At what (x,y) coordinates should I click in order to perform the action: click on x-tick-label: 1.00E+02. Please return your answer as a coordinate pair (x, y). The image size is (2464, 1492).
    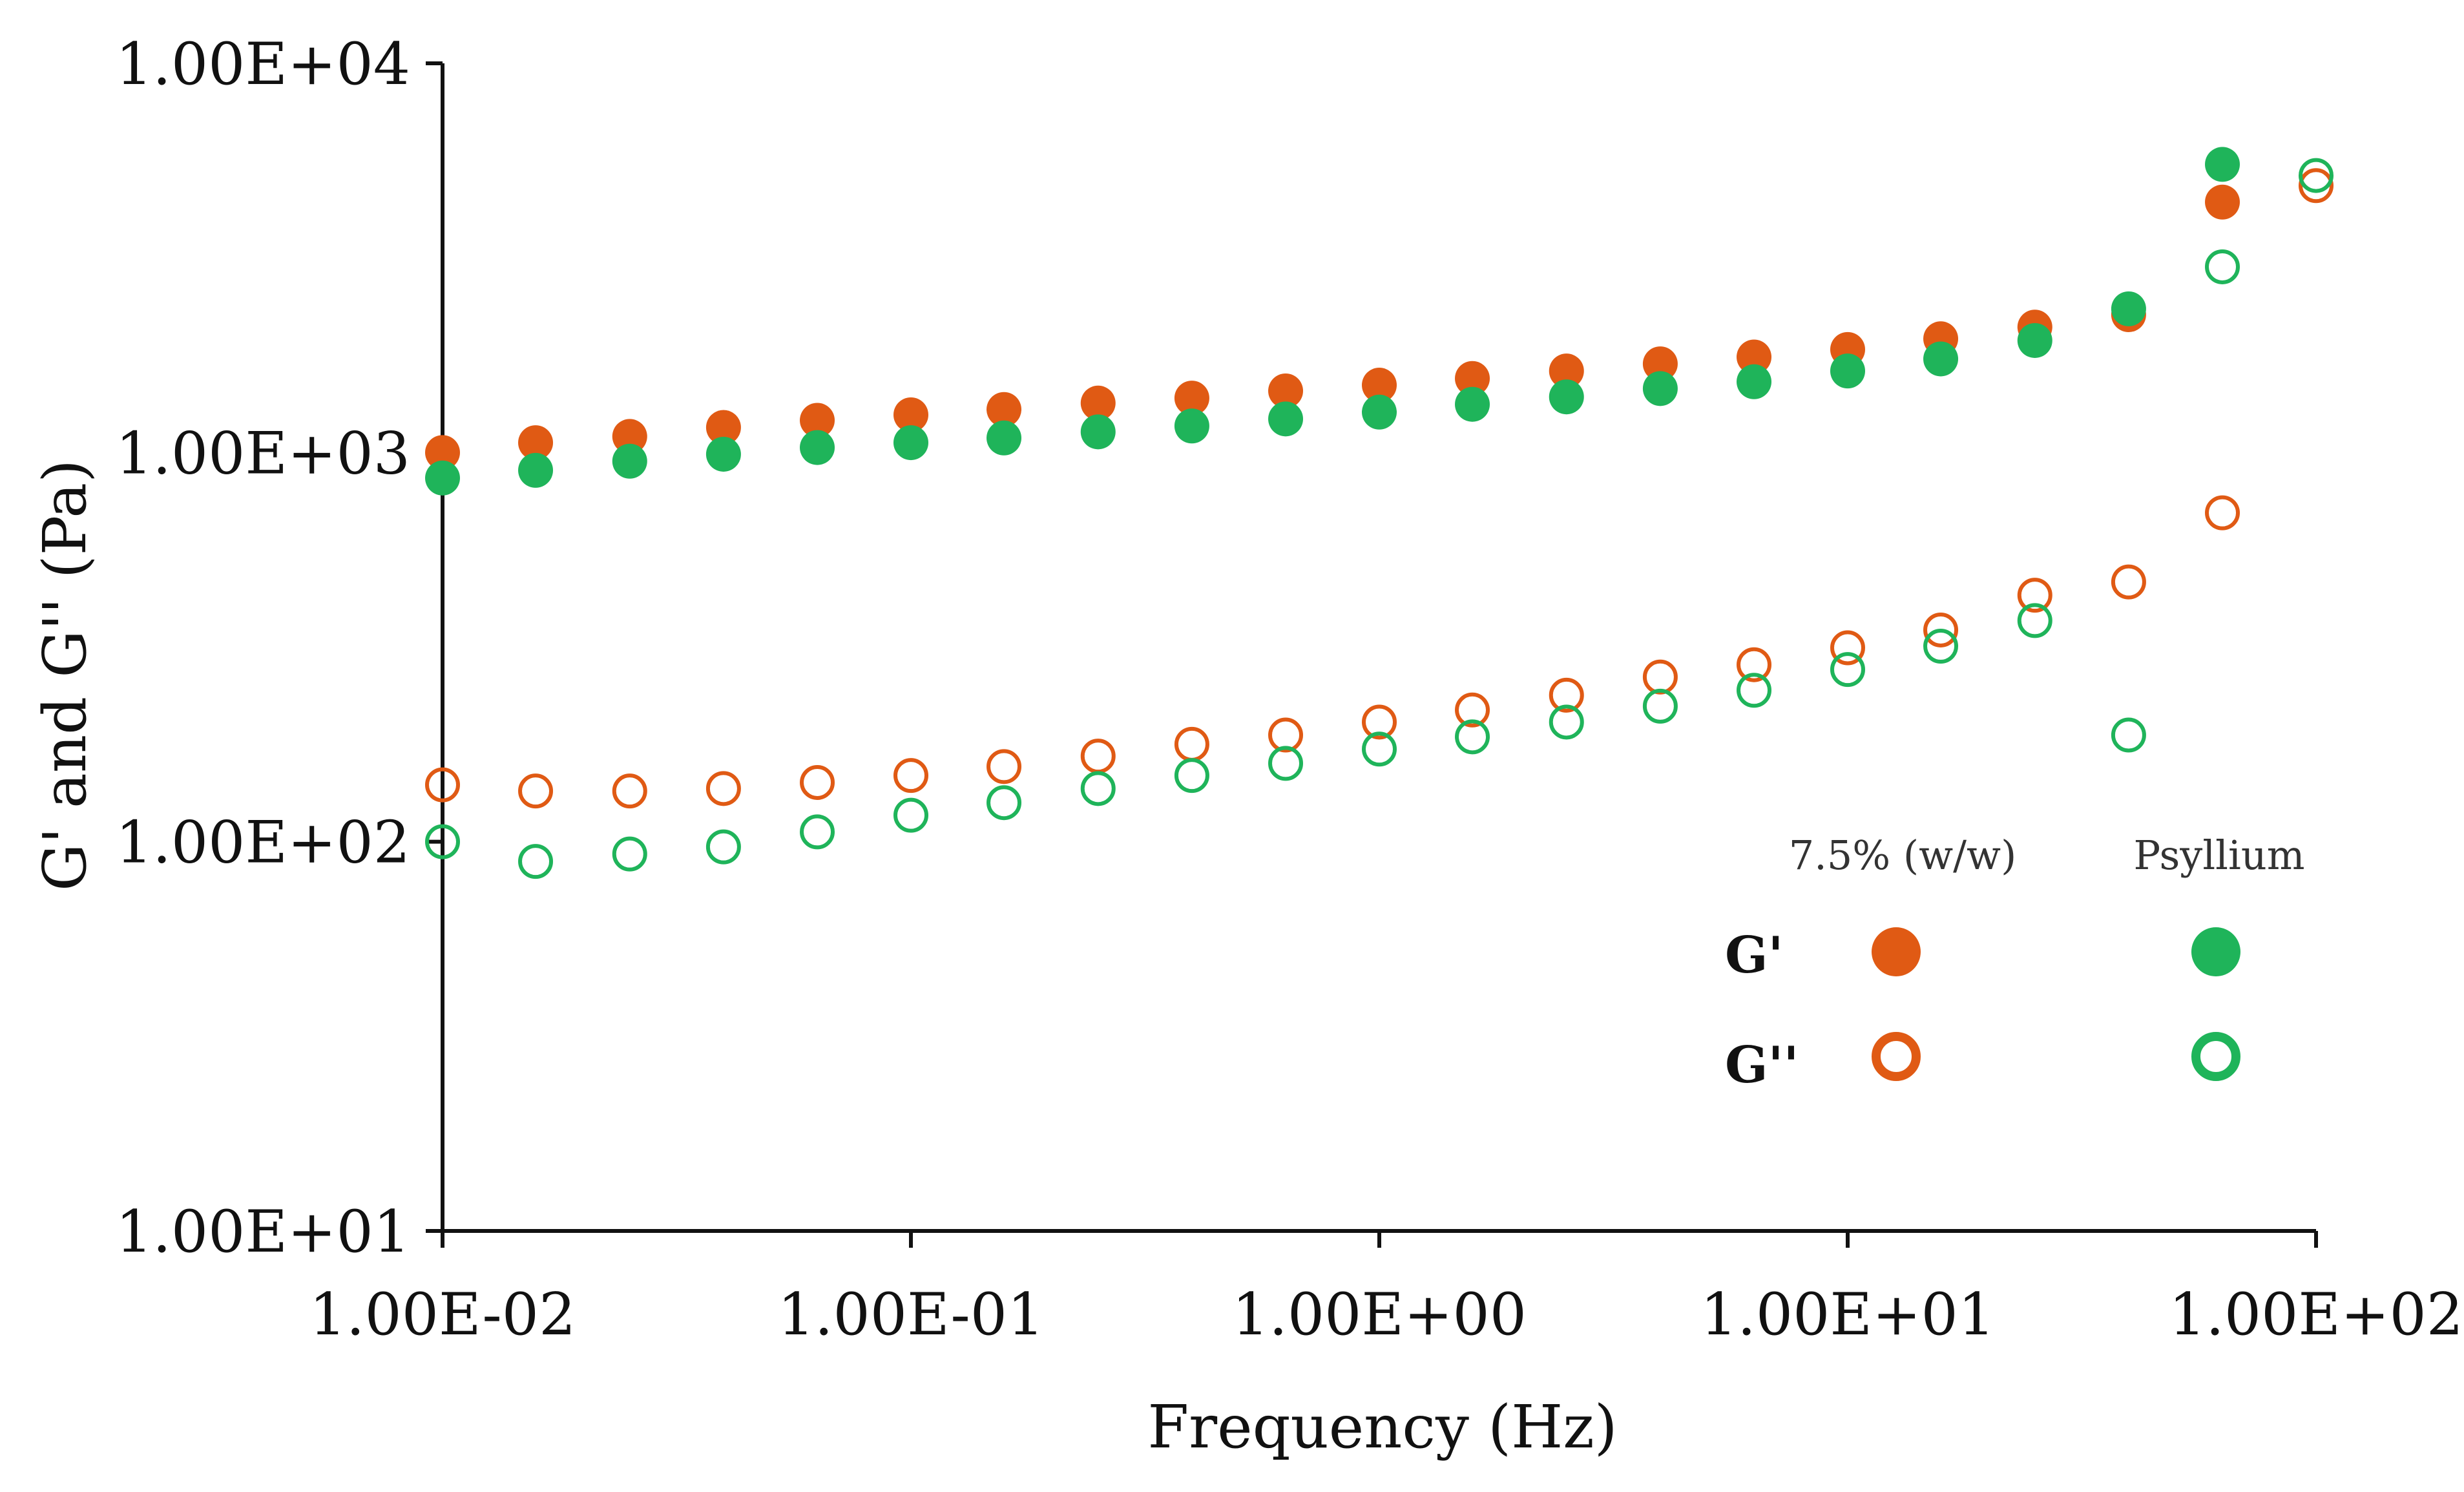
    Looking at the image, I should click on (2316, 1315).